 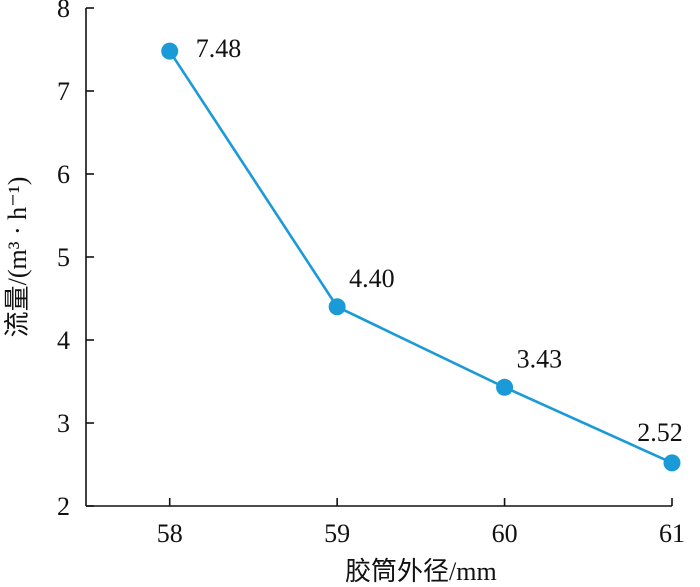 I want to click on x-axis: 58 59 60 61, so click(x=385, y=523).